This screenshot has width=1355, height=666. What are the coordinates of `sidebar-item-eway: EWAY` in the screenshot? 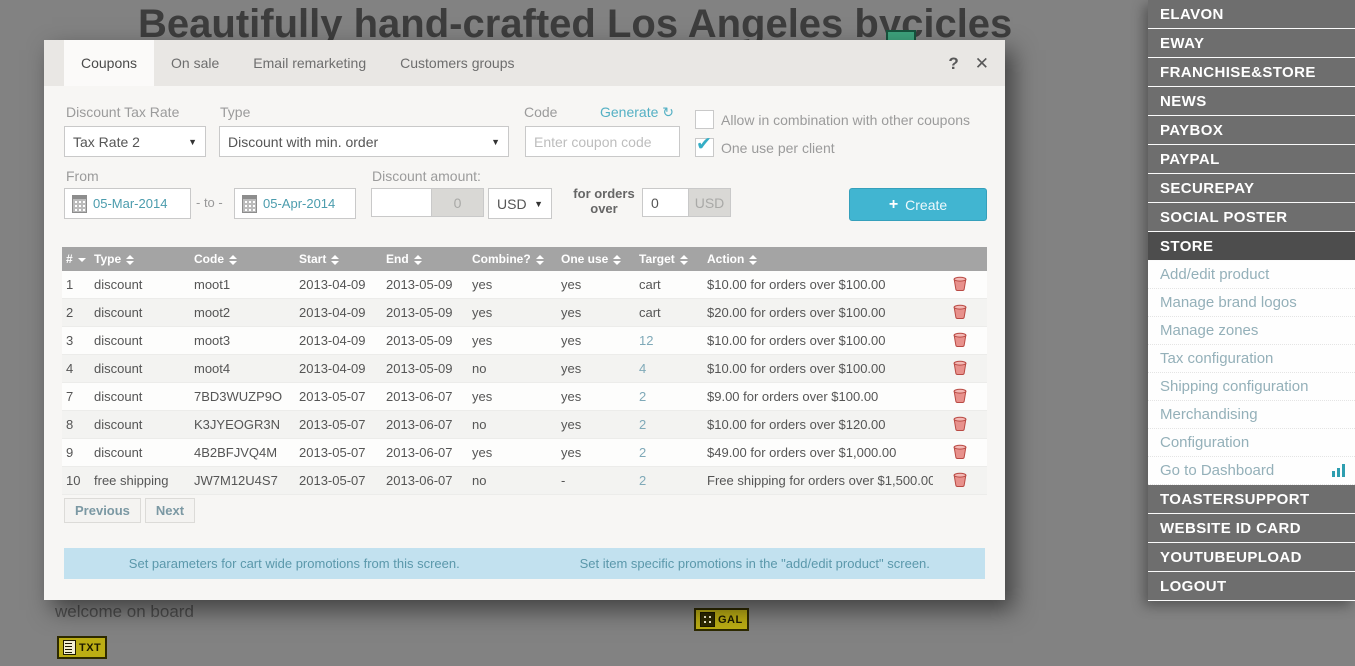 It's located at (1251, 43).